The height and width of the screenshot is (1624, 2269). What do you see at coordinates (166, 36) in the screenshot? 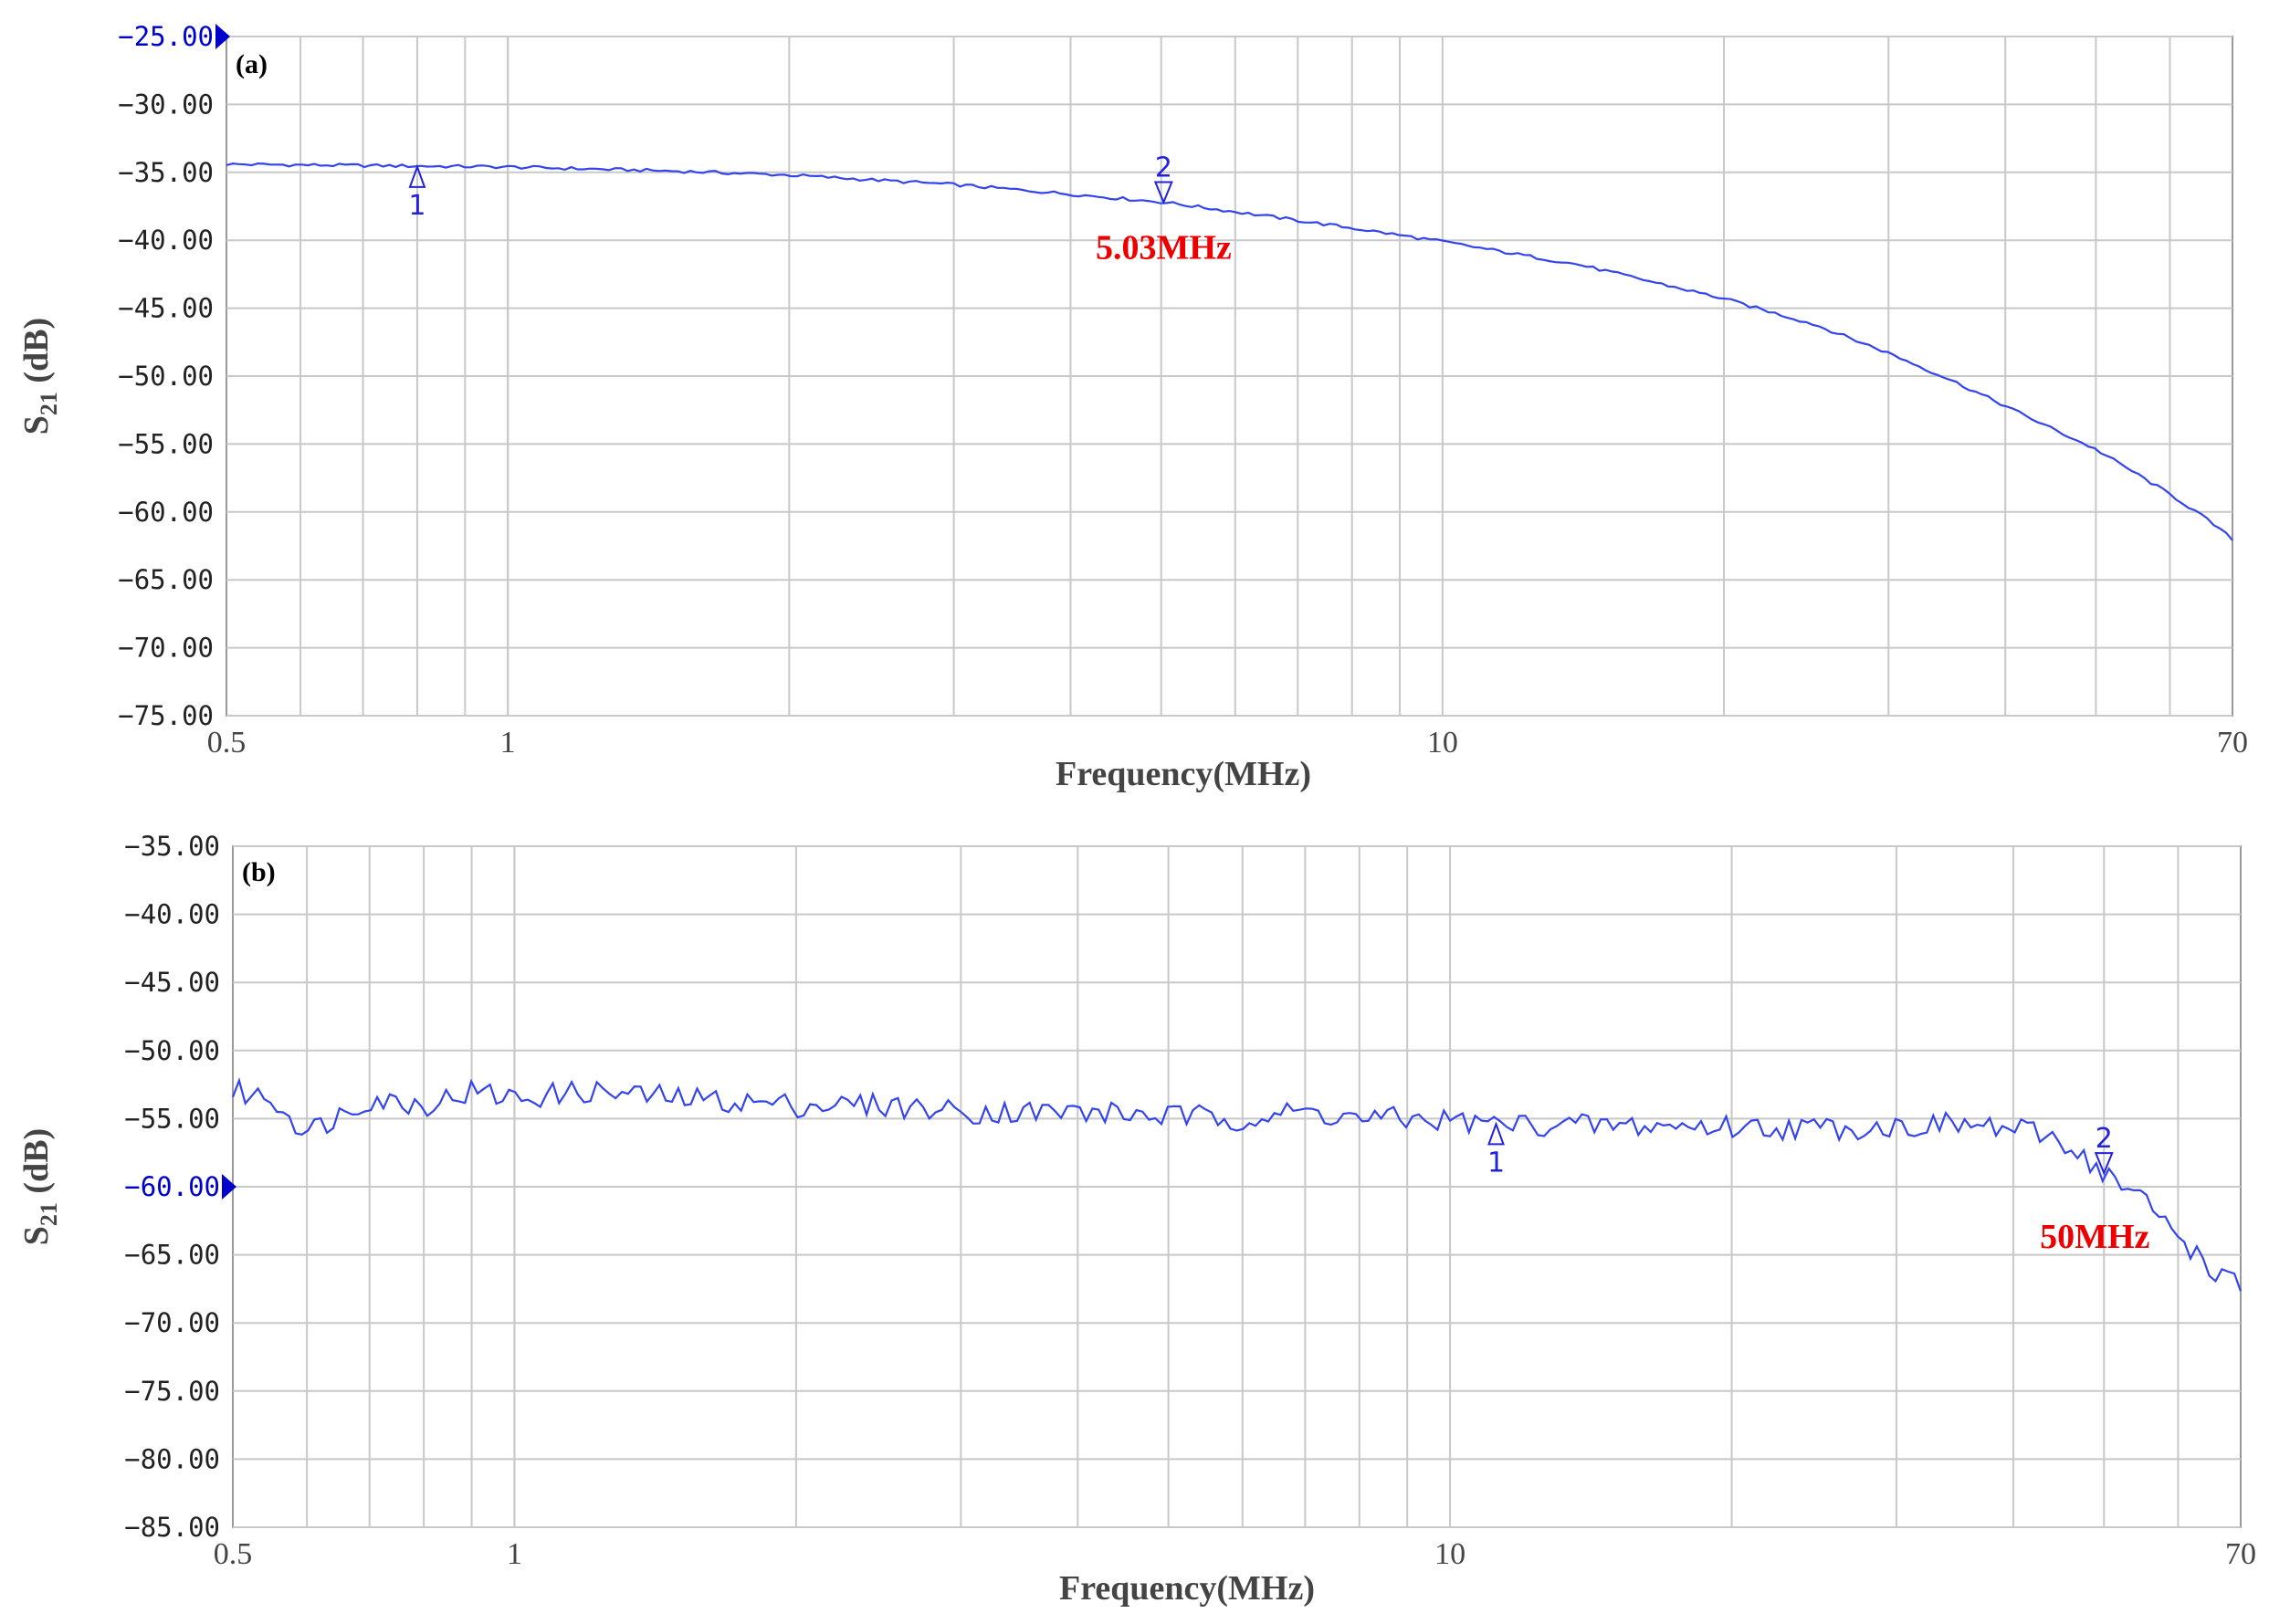
I see `y-tick-label: −25.00` at bounding box center [166, 36].